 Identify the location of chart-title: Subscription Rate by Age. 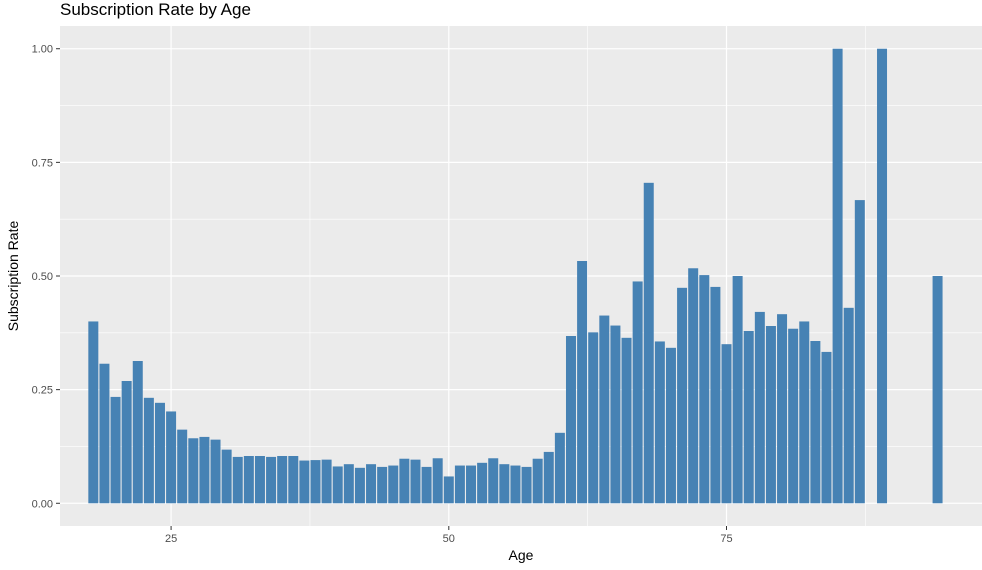
(155, 9).